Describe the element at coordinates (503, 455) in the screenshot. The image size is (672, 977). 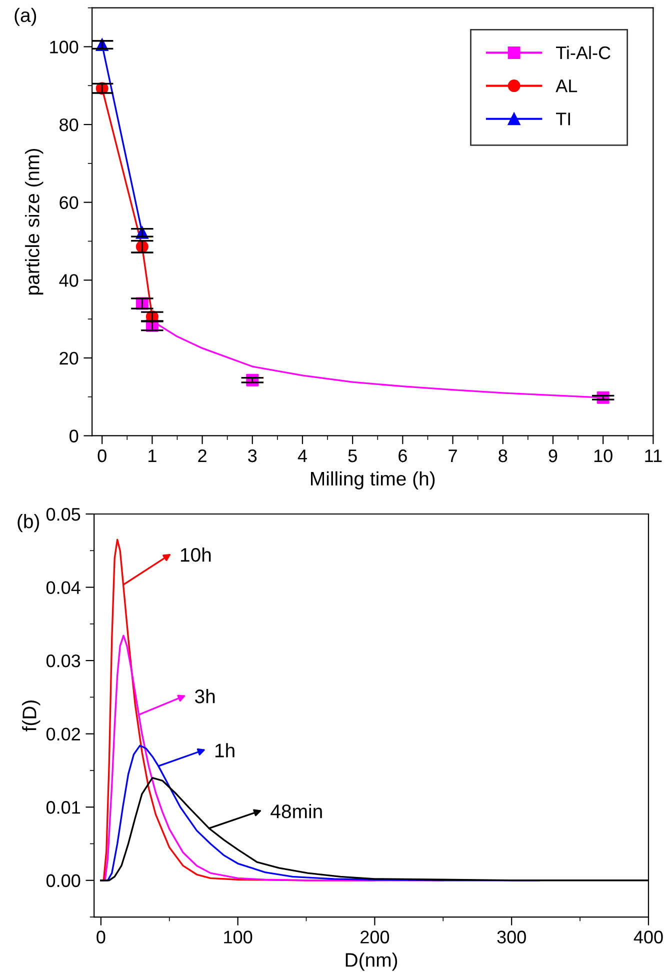
I see `x-tick-label: 8` at that location.